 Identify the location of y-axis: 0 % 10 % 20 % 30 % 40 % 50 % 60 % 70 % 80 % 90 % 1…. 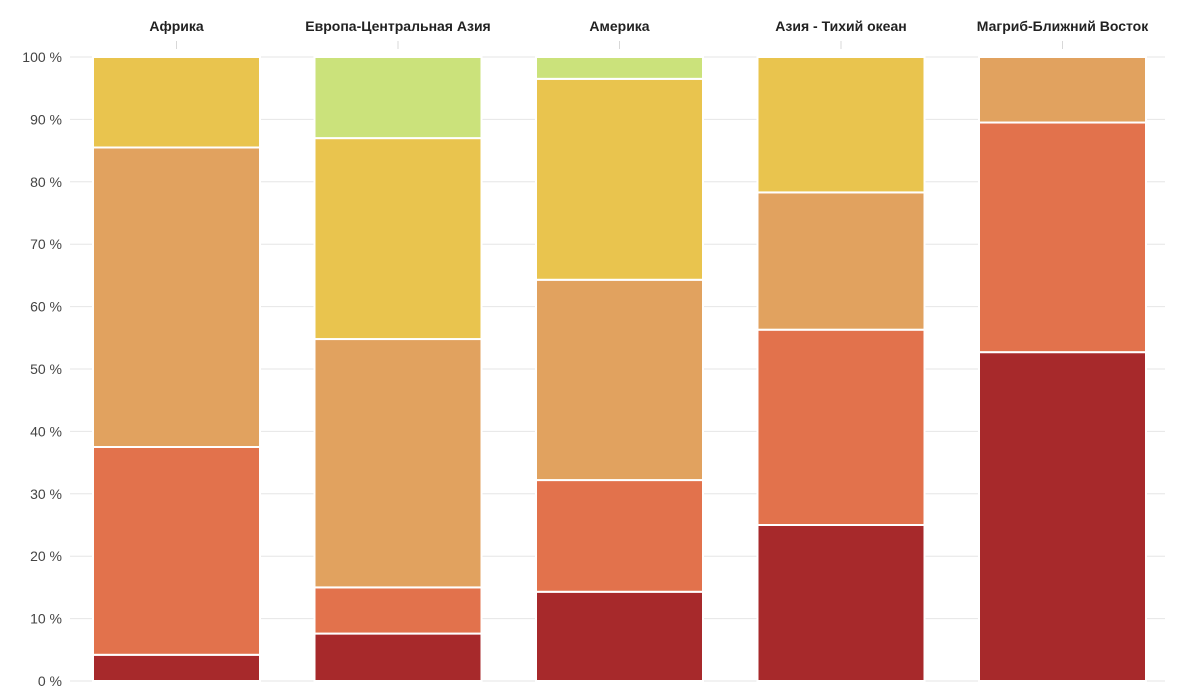
(42, 369).